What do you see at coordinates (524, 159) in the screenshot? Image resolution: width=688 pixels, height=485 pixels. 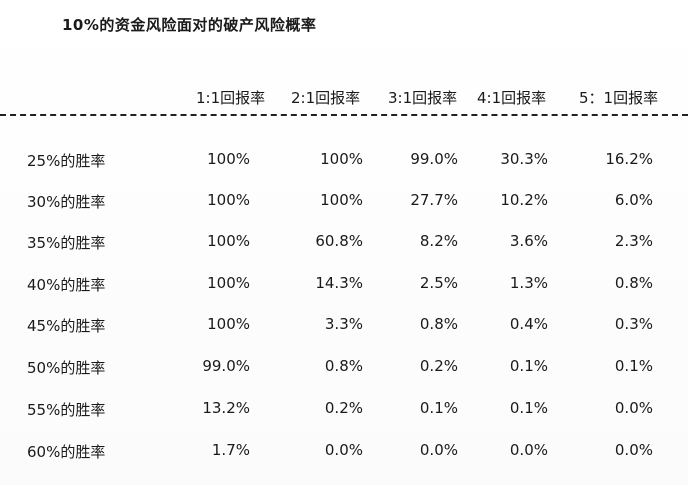 I see `table-cell: 30.3%` at bounding box center [524, 159].